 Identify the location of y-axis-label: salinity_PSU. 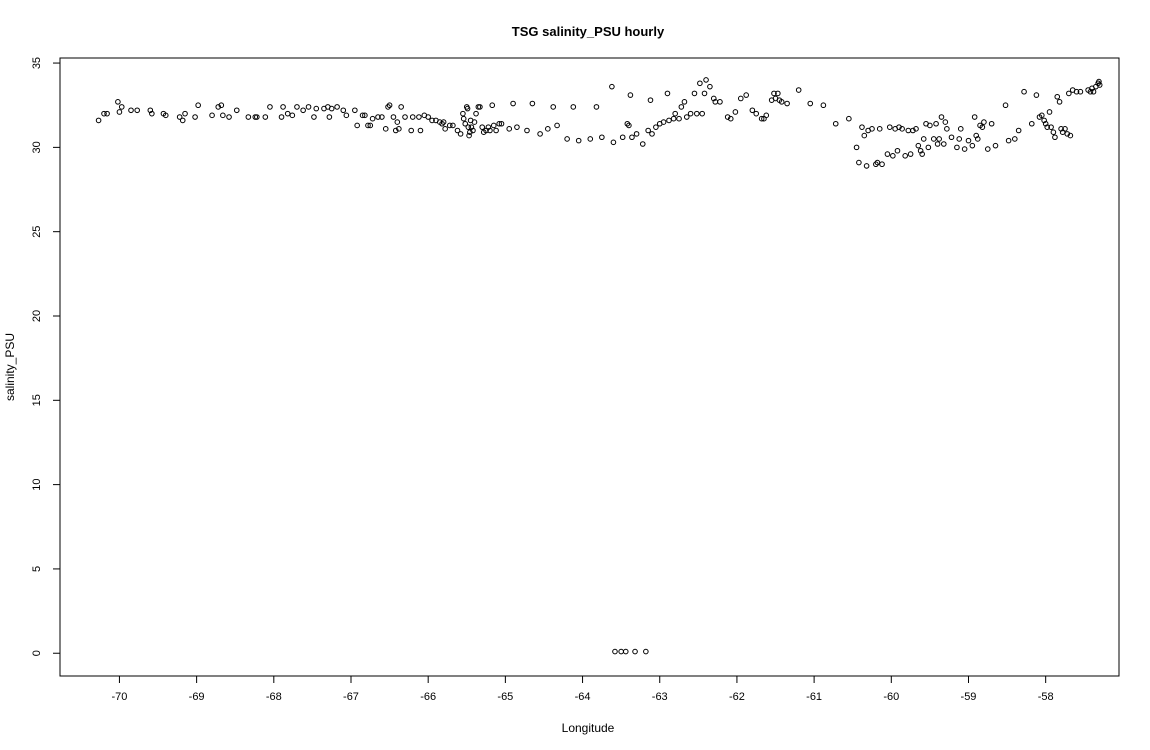
(10, 367).